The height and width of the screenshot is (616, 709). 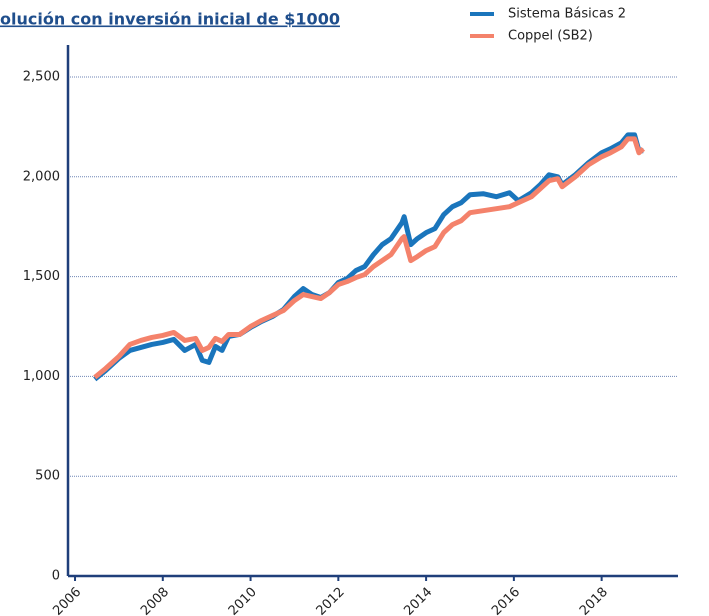 I want to click on x-tick-label: 2010, so click(x=243, y=600).